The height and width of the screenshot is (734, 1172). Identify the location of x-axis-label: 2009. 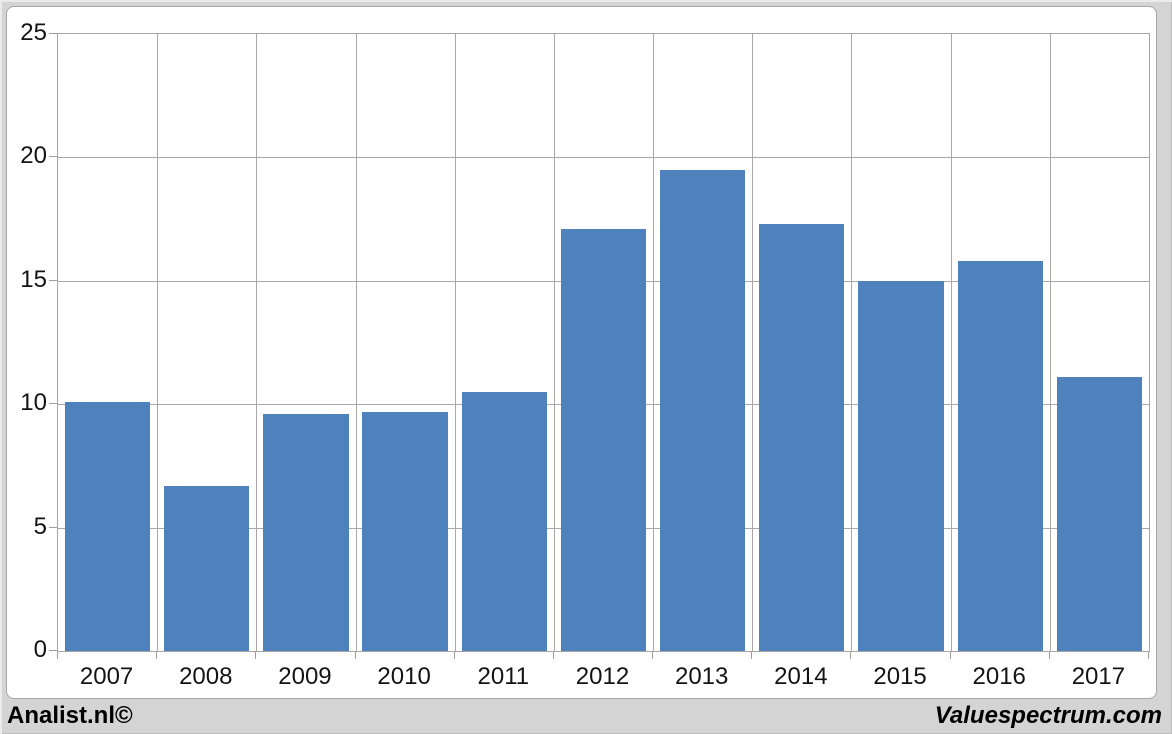
(305, 676).